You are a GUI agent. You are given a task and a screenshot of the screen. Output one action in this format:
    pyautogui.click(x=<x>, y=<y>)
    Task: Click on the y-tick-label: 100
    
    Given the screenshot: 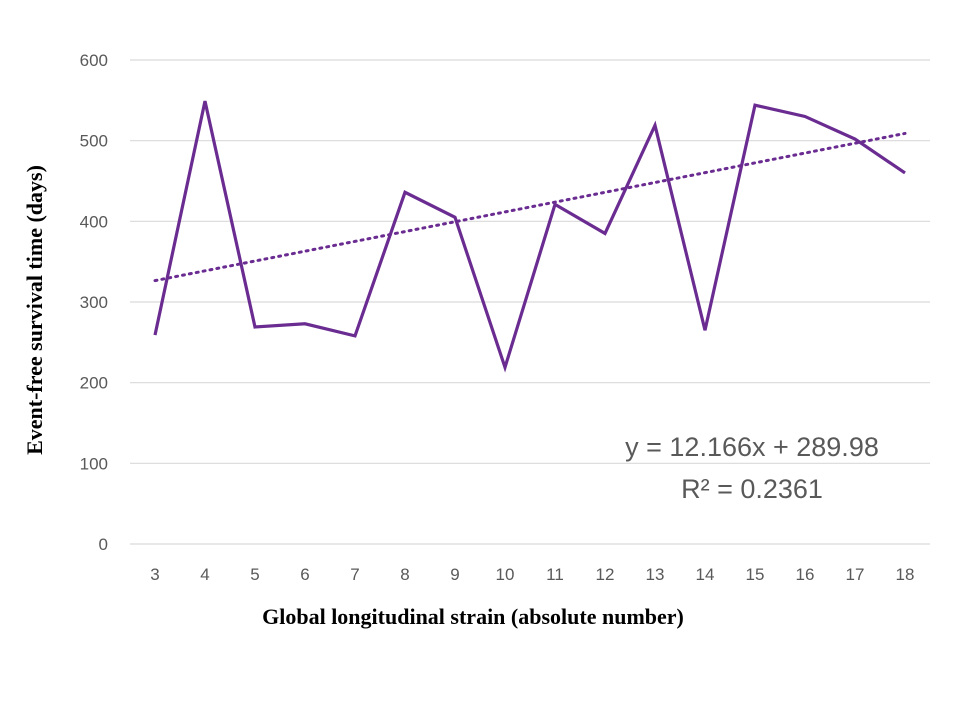 What is the action you would take?
    pyautogui.click(x=94, y=463)
    